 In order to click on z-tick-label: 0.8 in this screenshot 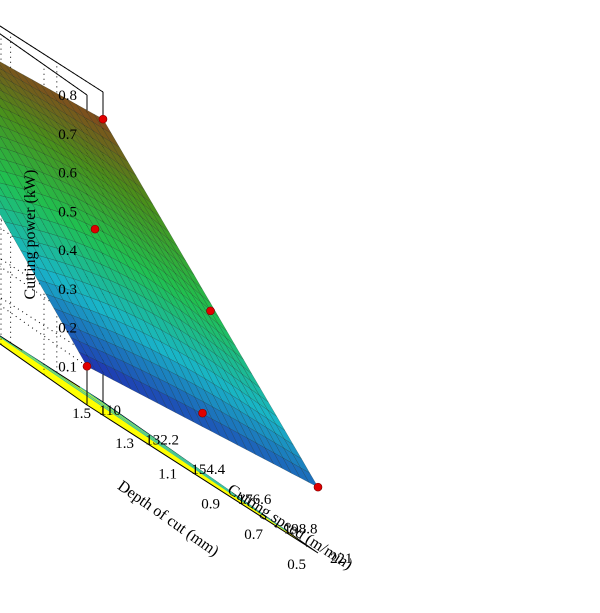, I will do `click(67, 96)`.